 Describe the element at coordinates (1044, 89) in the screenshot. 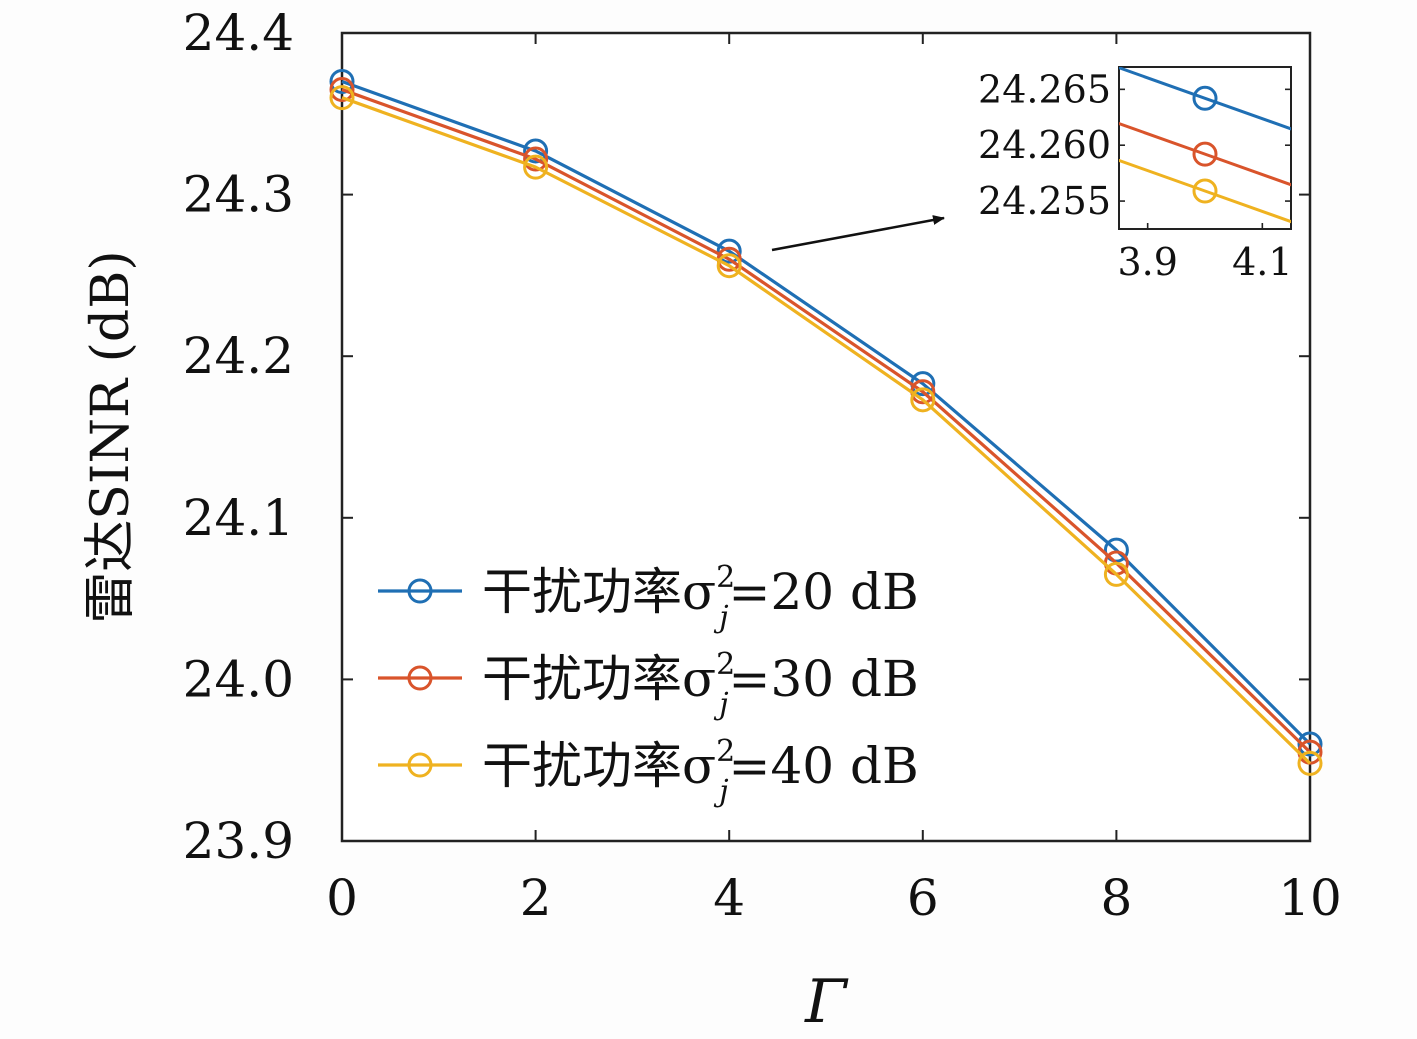

I see `inset-y-tick-label: 24.265` at that location.